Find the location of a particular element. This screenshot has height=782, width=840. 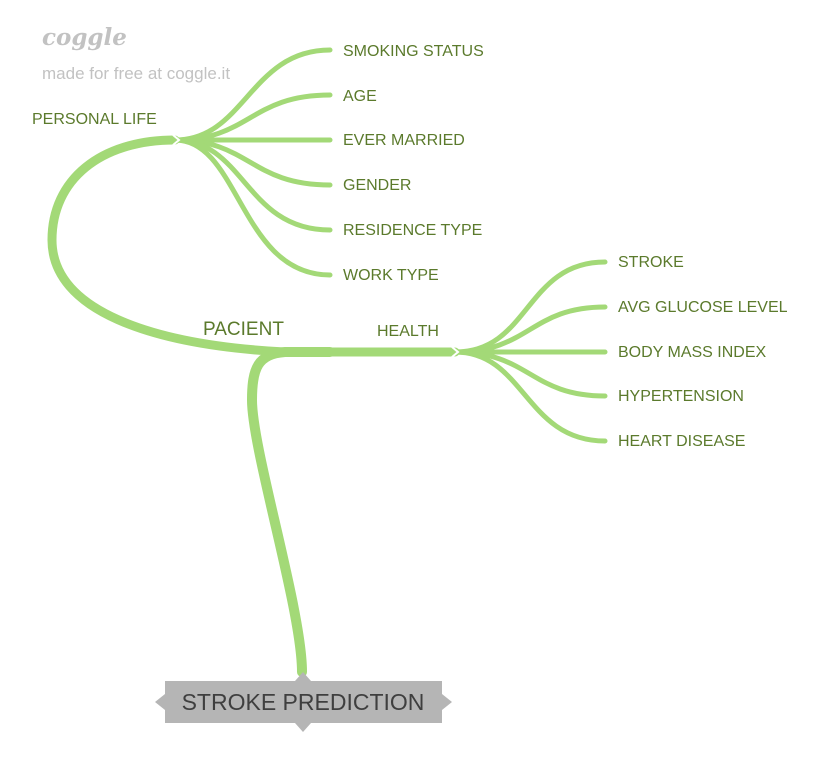

health-label: HEALTH is located at coordinates (408, 331).